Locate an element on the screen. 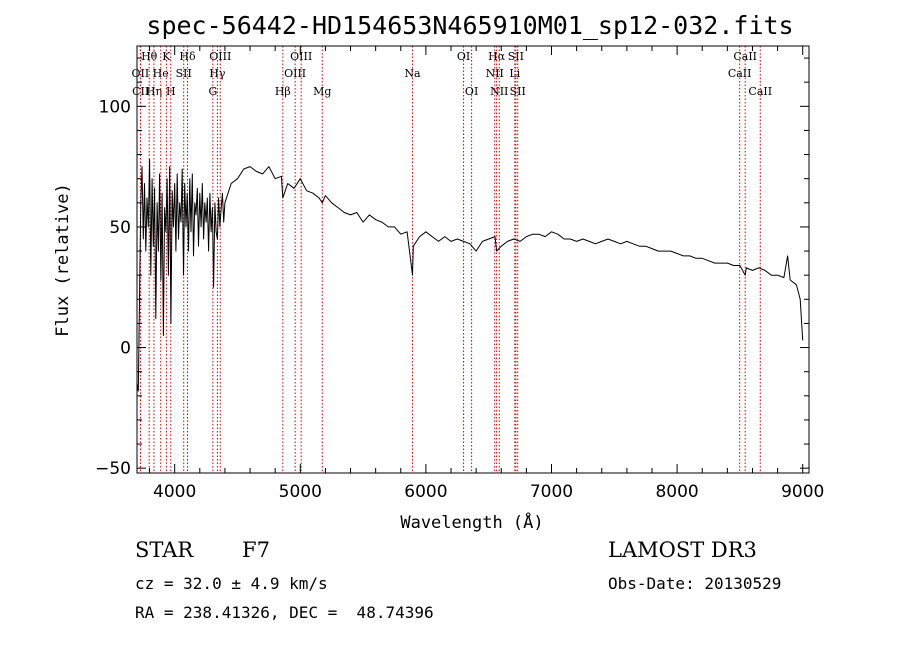  spectral-line-label: Li is located at coordinates (514, 73).